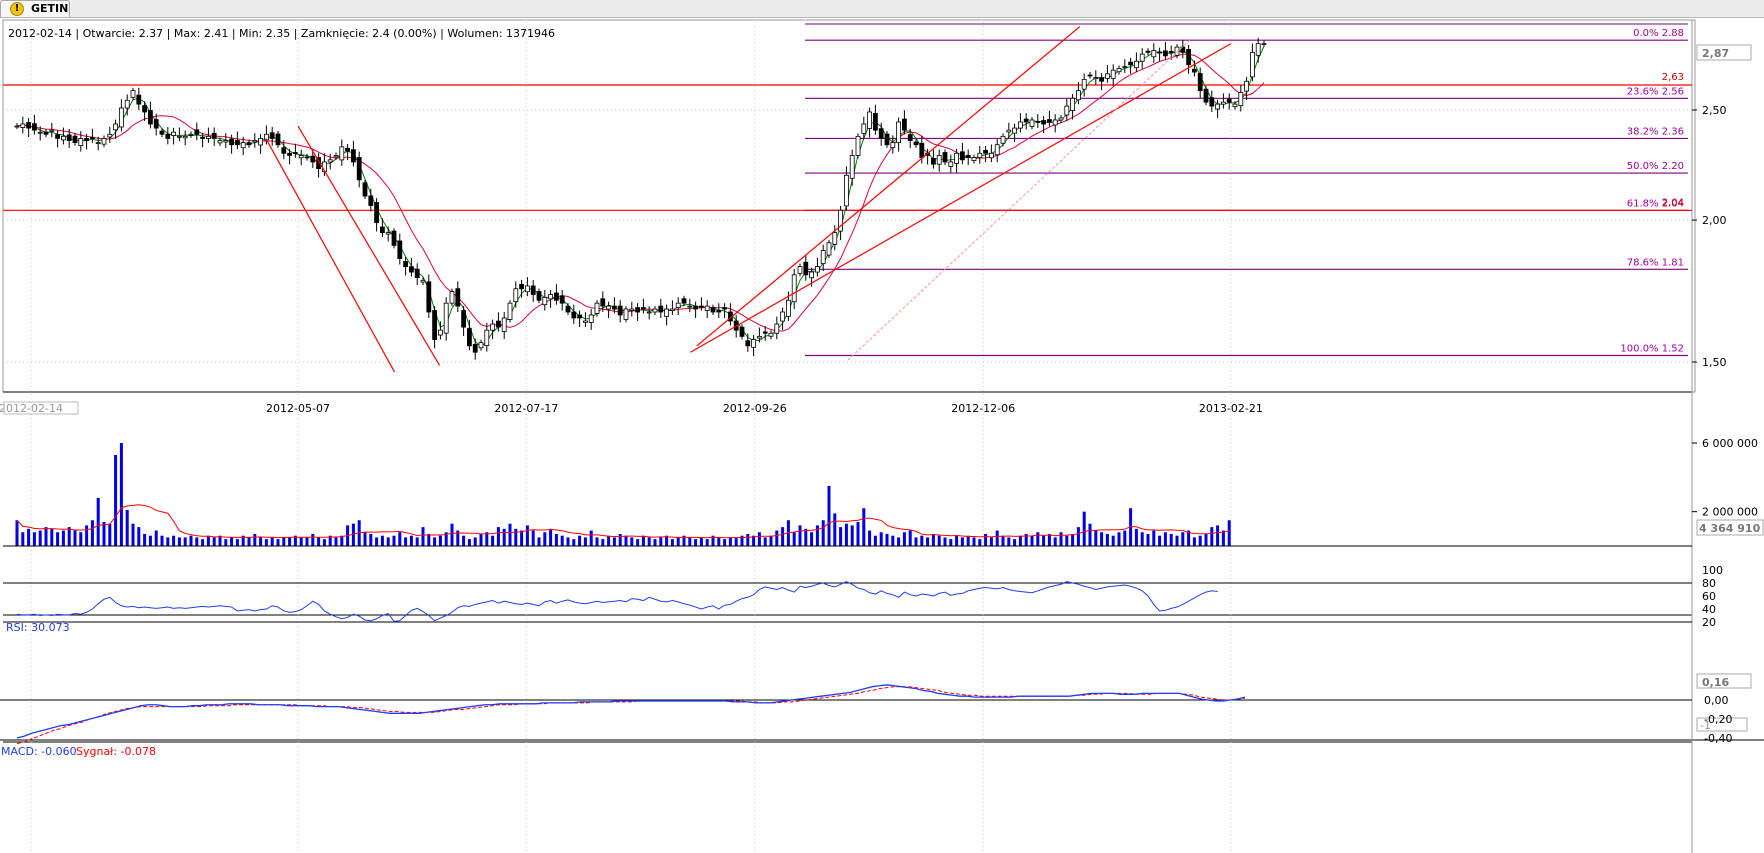 The height and width of the screenshot is (853, 1764). What do you see at coordinates (17, 9) in the screenshot?
I see `warning-icon: !` at bounding box center [17, 9].